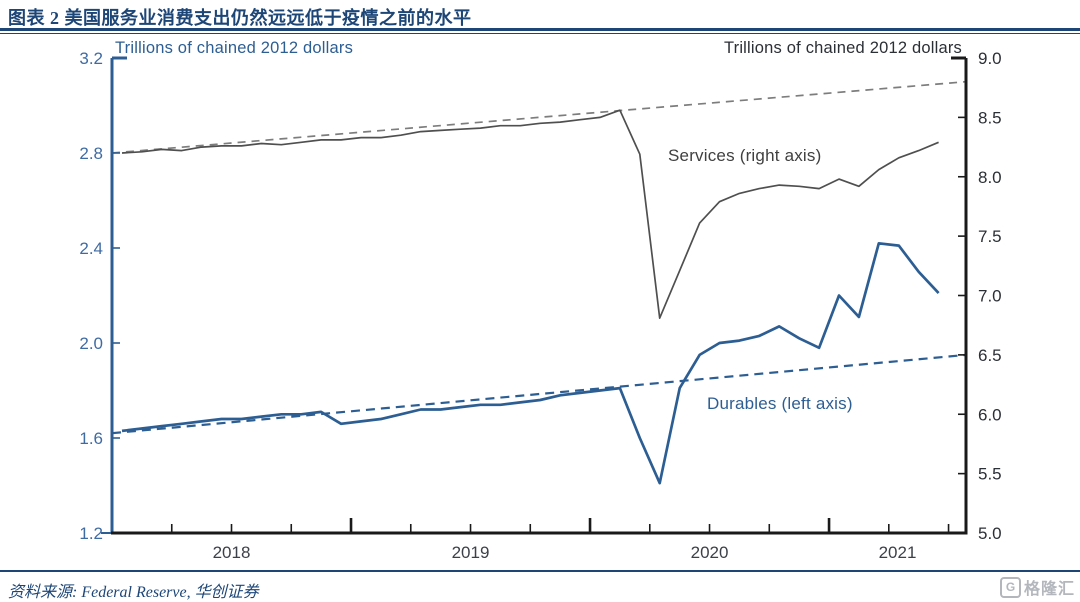 The image size is (1080, 602). Describe the element at coordinates (234, 48) in the screenshot. I see `left-axis-title: Trillions of chained 2012 dollars` at that location.